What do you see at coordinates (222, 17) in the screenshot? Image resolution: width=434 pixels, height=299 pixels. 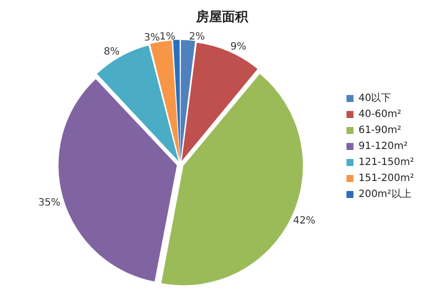 I see `chart-title: 房屋面积` at bounding box center [222, 17].